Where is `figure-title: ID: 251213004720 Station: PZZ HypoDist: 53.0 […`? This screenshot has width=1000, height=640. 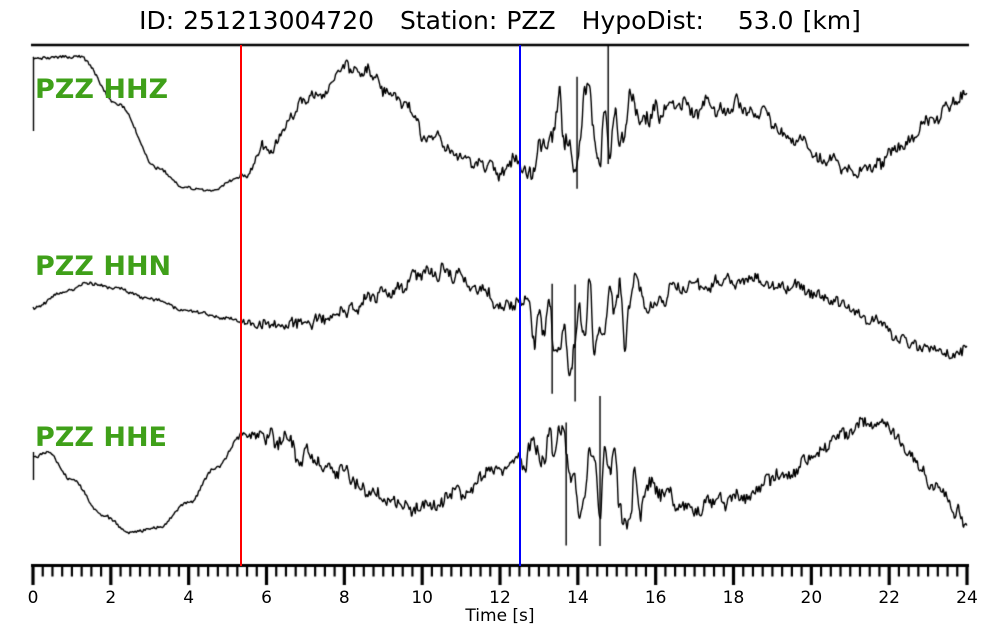
figure-title: ID: 251213004720 Station: PZZ HypoDist: 53.0 [… is located at coordinates (500, 20).